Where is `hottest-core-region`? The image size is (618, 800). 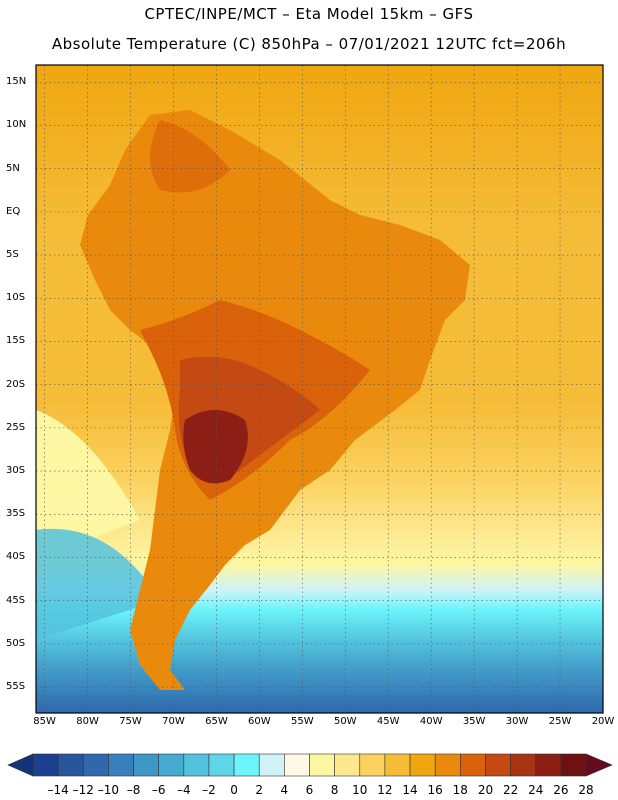 hottest-core-region is located at coordinates (215, 447).